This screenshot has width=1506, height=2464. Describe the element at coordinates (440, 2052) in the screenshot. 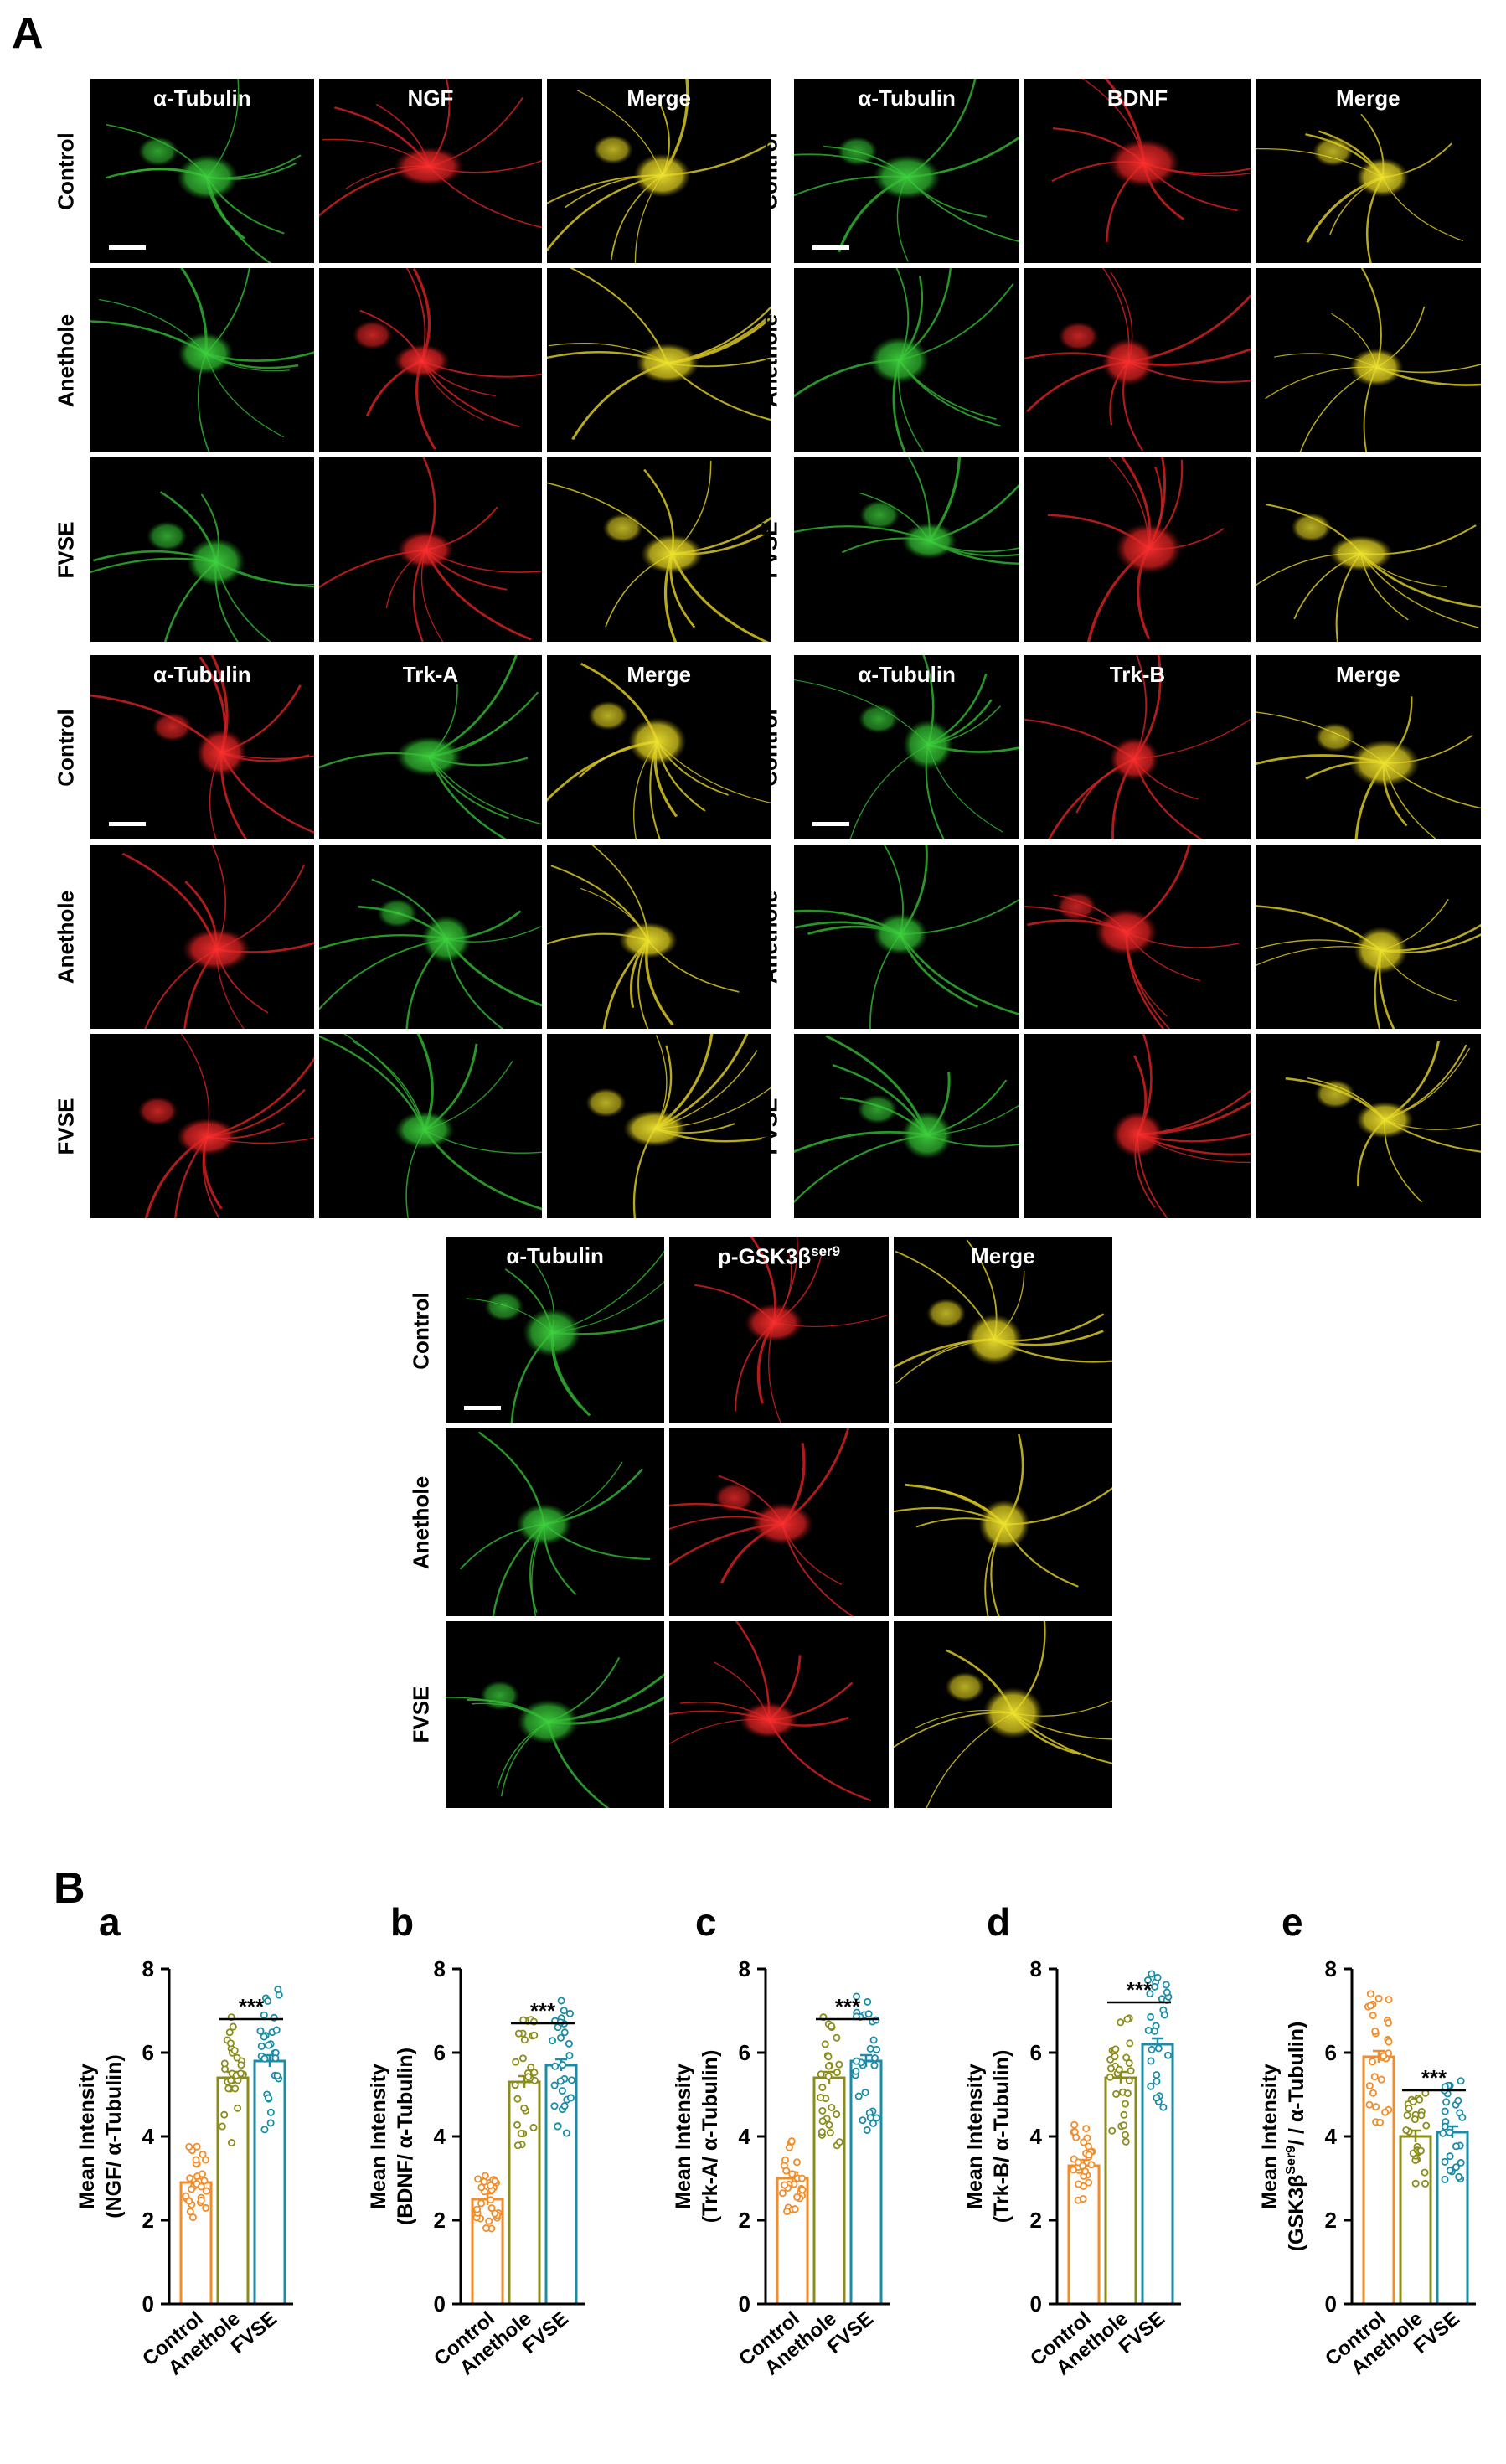

I see `y-tick-label: 6` at that location.